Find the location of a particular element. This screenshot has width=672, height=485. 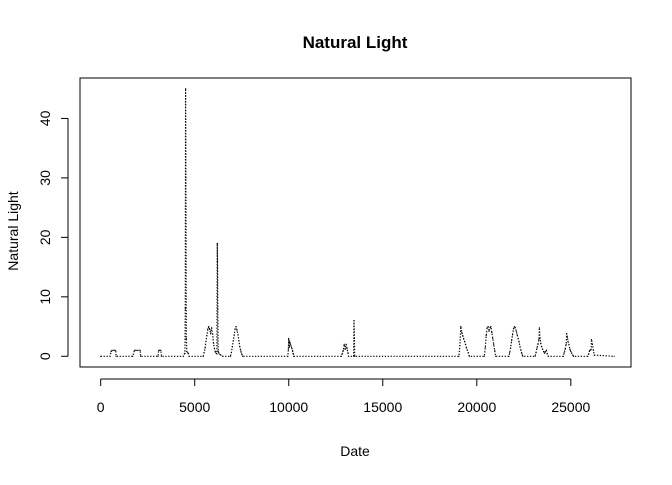

x-tick-label: 0 is located at coordinates (101, 407).